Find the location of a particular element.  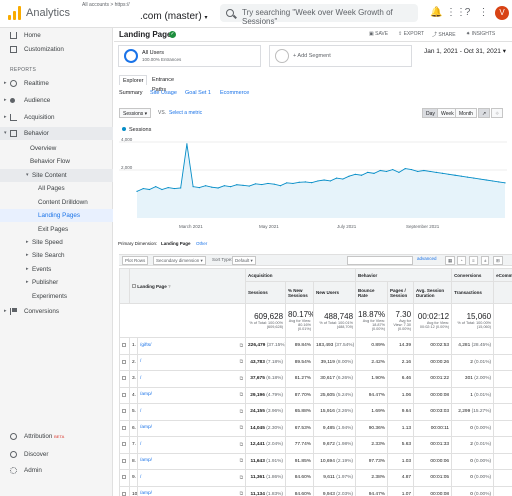

sidebar-item-discover: Discover is located at coordinates (56, 454).